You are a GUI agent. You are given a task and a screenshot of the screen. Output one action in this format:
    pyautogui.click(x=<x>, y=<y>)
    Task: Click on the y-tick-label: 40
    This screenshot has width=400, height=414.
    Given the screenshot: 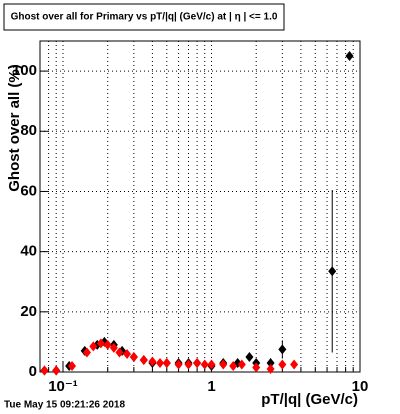 What is the action you would take?
    pyautogui.click(x=28, y=251)
    